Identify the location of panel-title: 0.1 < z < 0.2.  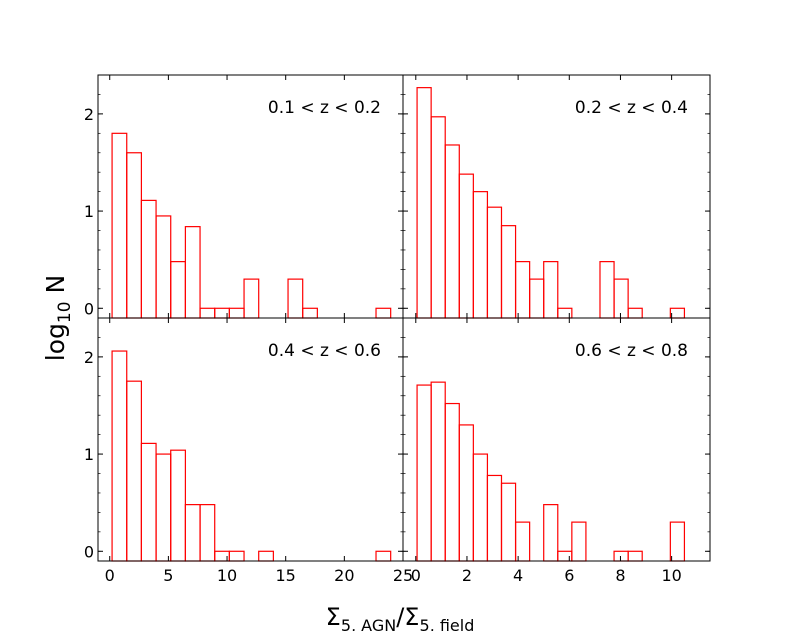
(324, 108).